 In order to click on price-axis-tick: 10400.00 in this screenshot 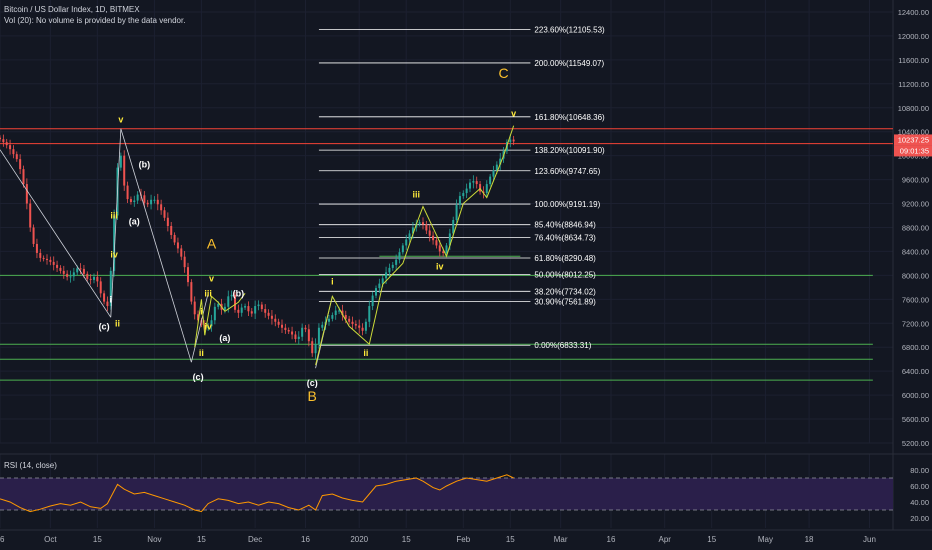, I will do `click(913, 132)`.